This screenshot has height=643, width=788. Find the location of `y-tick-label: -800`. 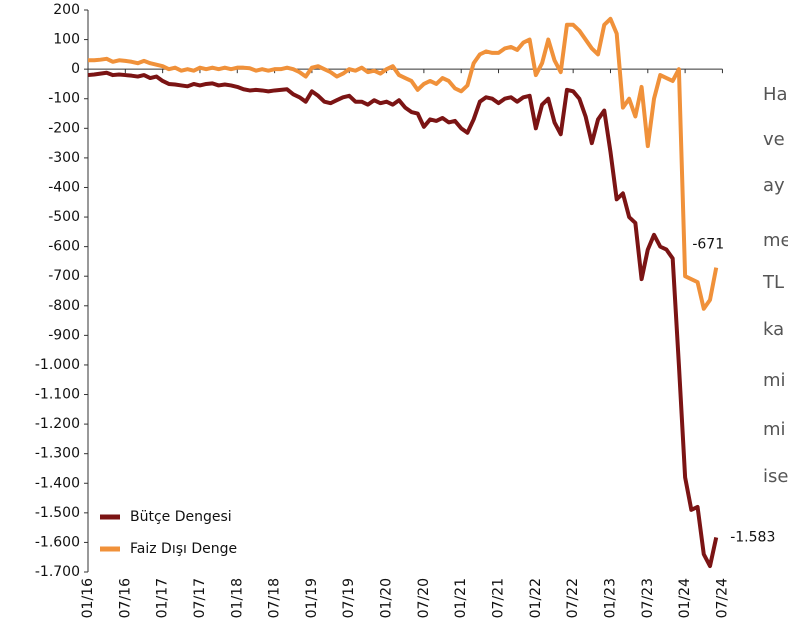

y-tick-label: -800 is located at coordinates (64, 306).